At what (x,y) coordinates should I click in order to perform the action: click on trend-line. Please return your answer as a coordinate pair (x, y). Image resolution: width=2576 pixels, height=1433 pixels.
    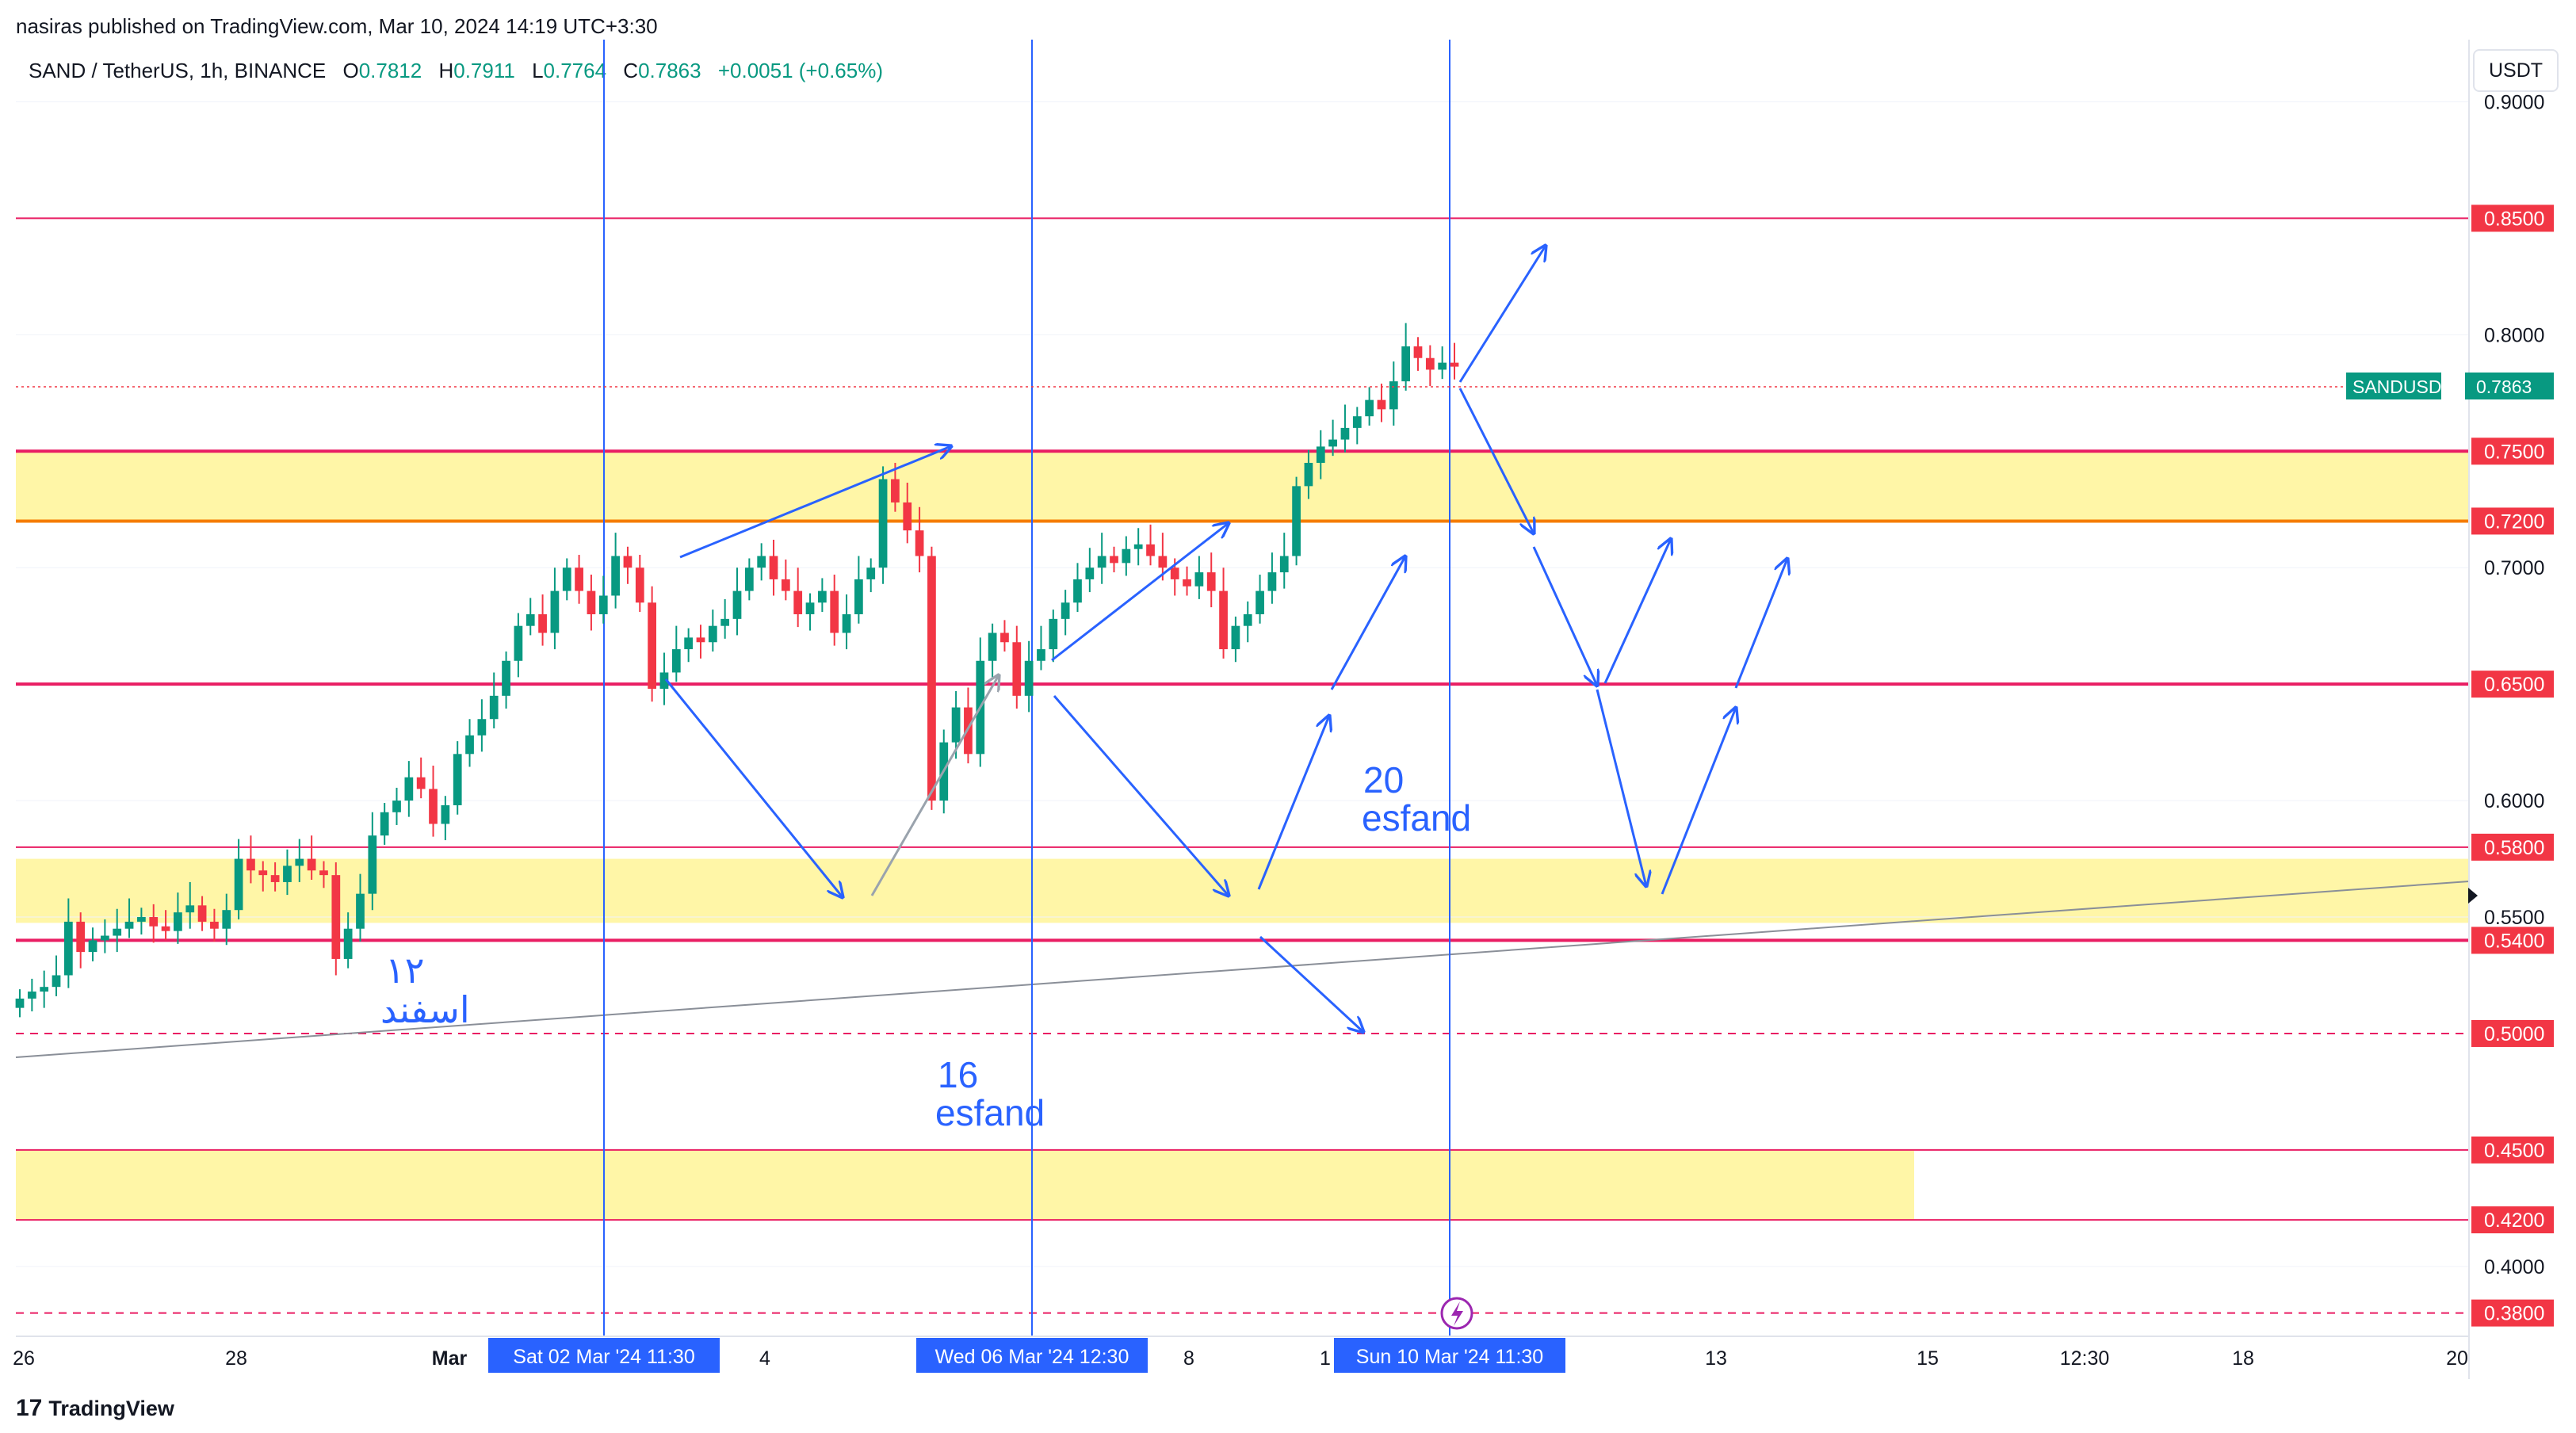
    Looking at the image, I should click on (1242, 969).